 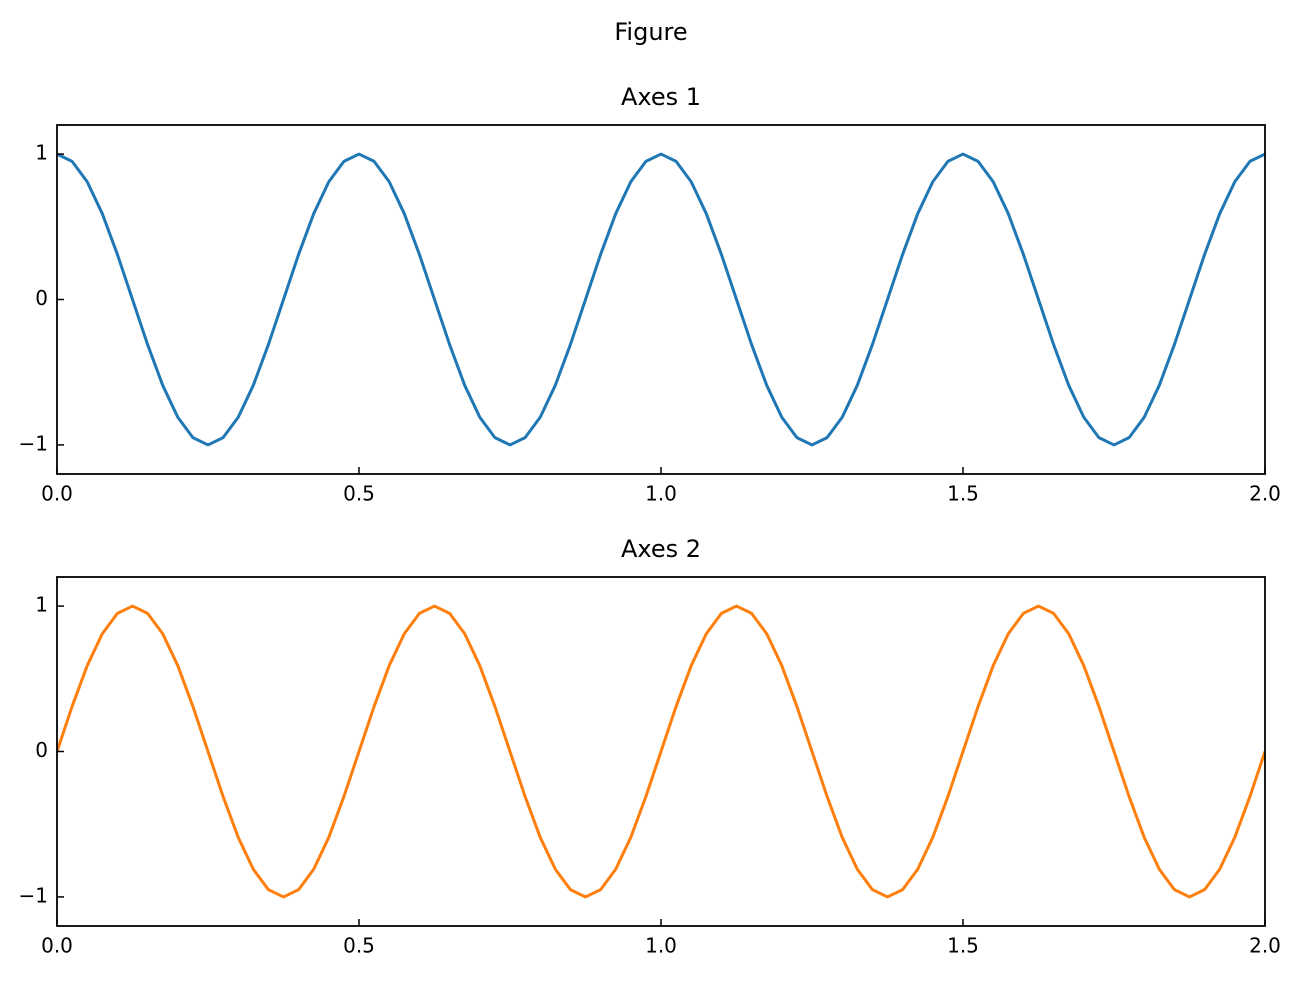 What do you see at coordinates (661, 549) in the screenshot?
I see `axes-title: Axes 2` at bounding box center [661, 549].